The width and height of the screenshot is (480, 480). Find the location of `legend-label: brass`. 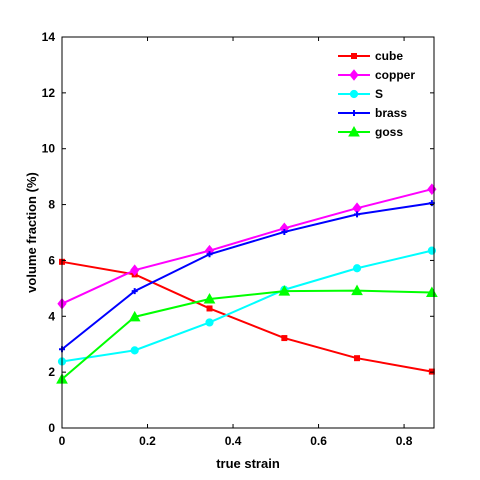

legend-label: brass is located at coordinates (391, 113).